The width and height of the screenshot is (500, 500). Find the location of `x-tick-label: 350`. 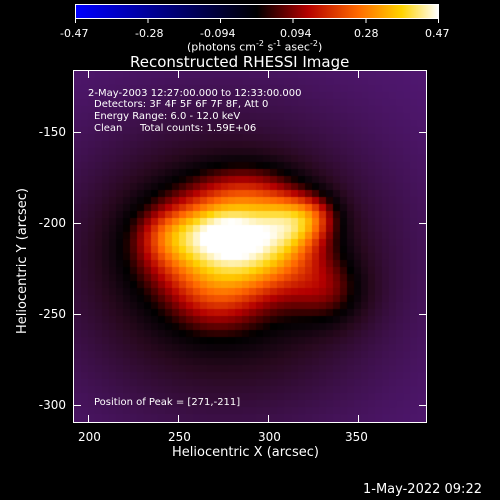

x-tick-label: 350 is located at coordinates (356, 437).